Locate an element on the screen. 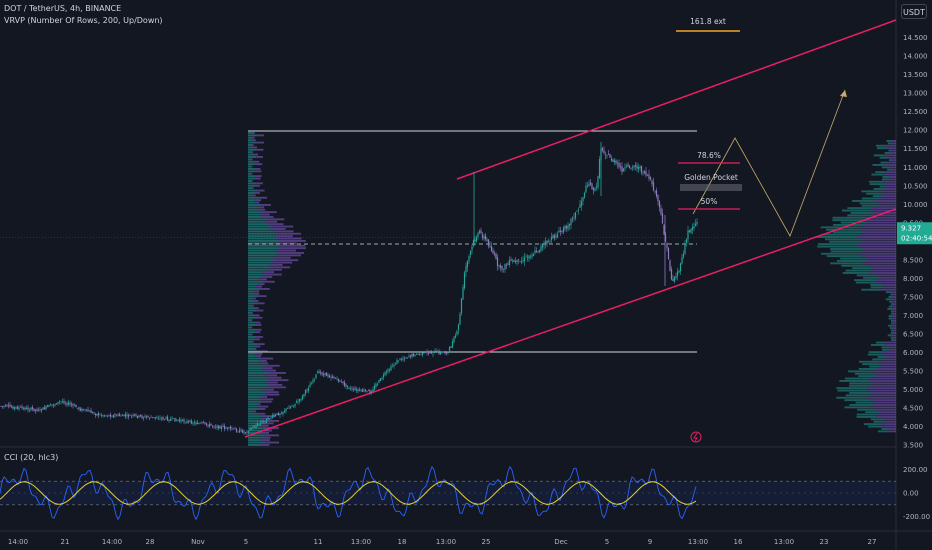 The width and height of the screenshot is (932, 550). channel-upper-line is located at coordinates (676, 99).